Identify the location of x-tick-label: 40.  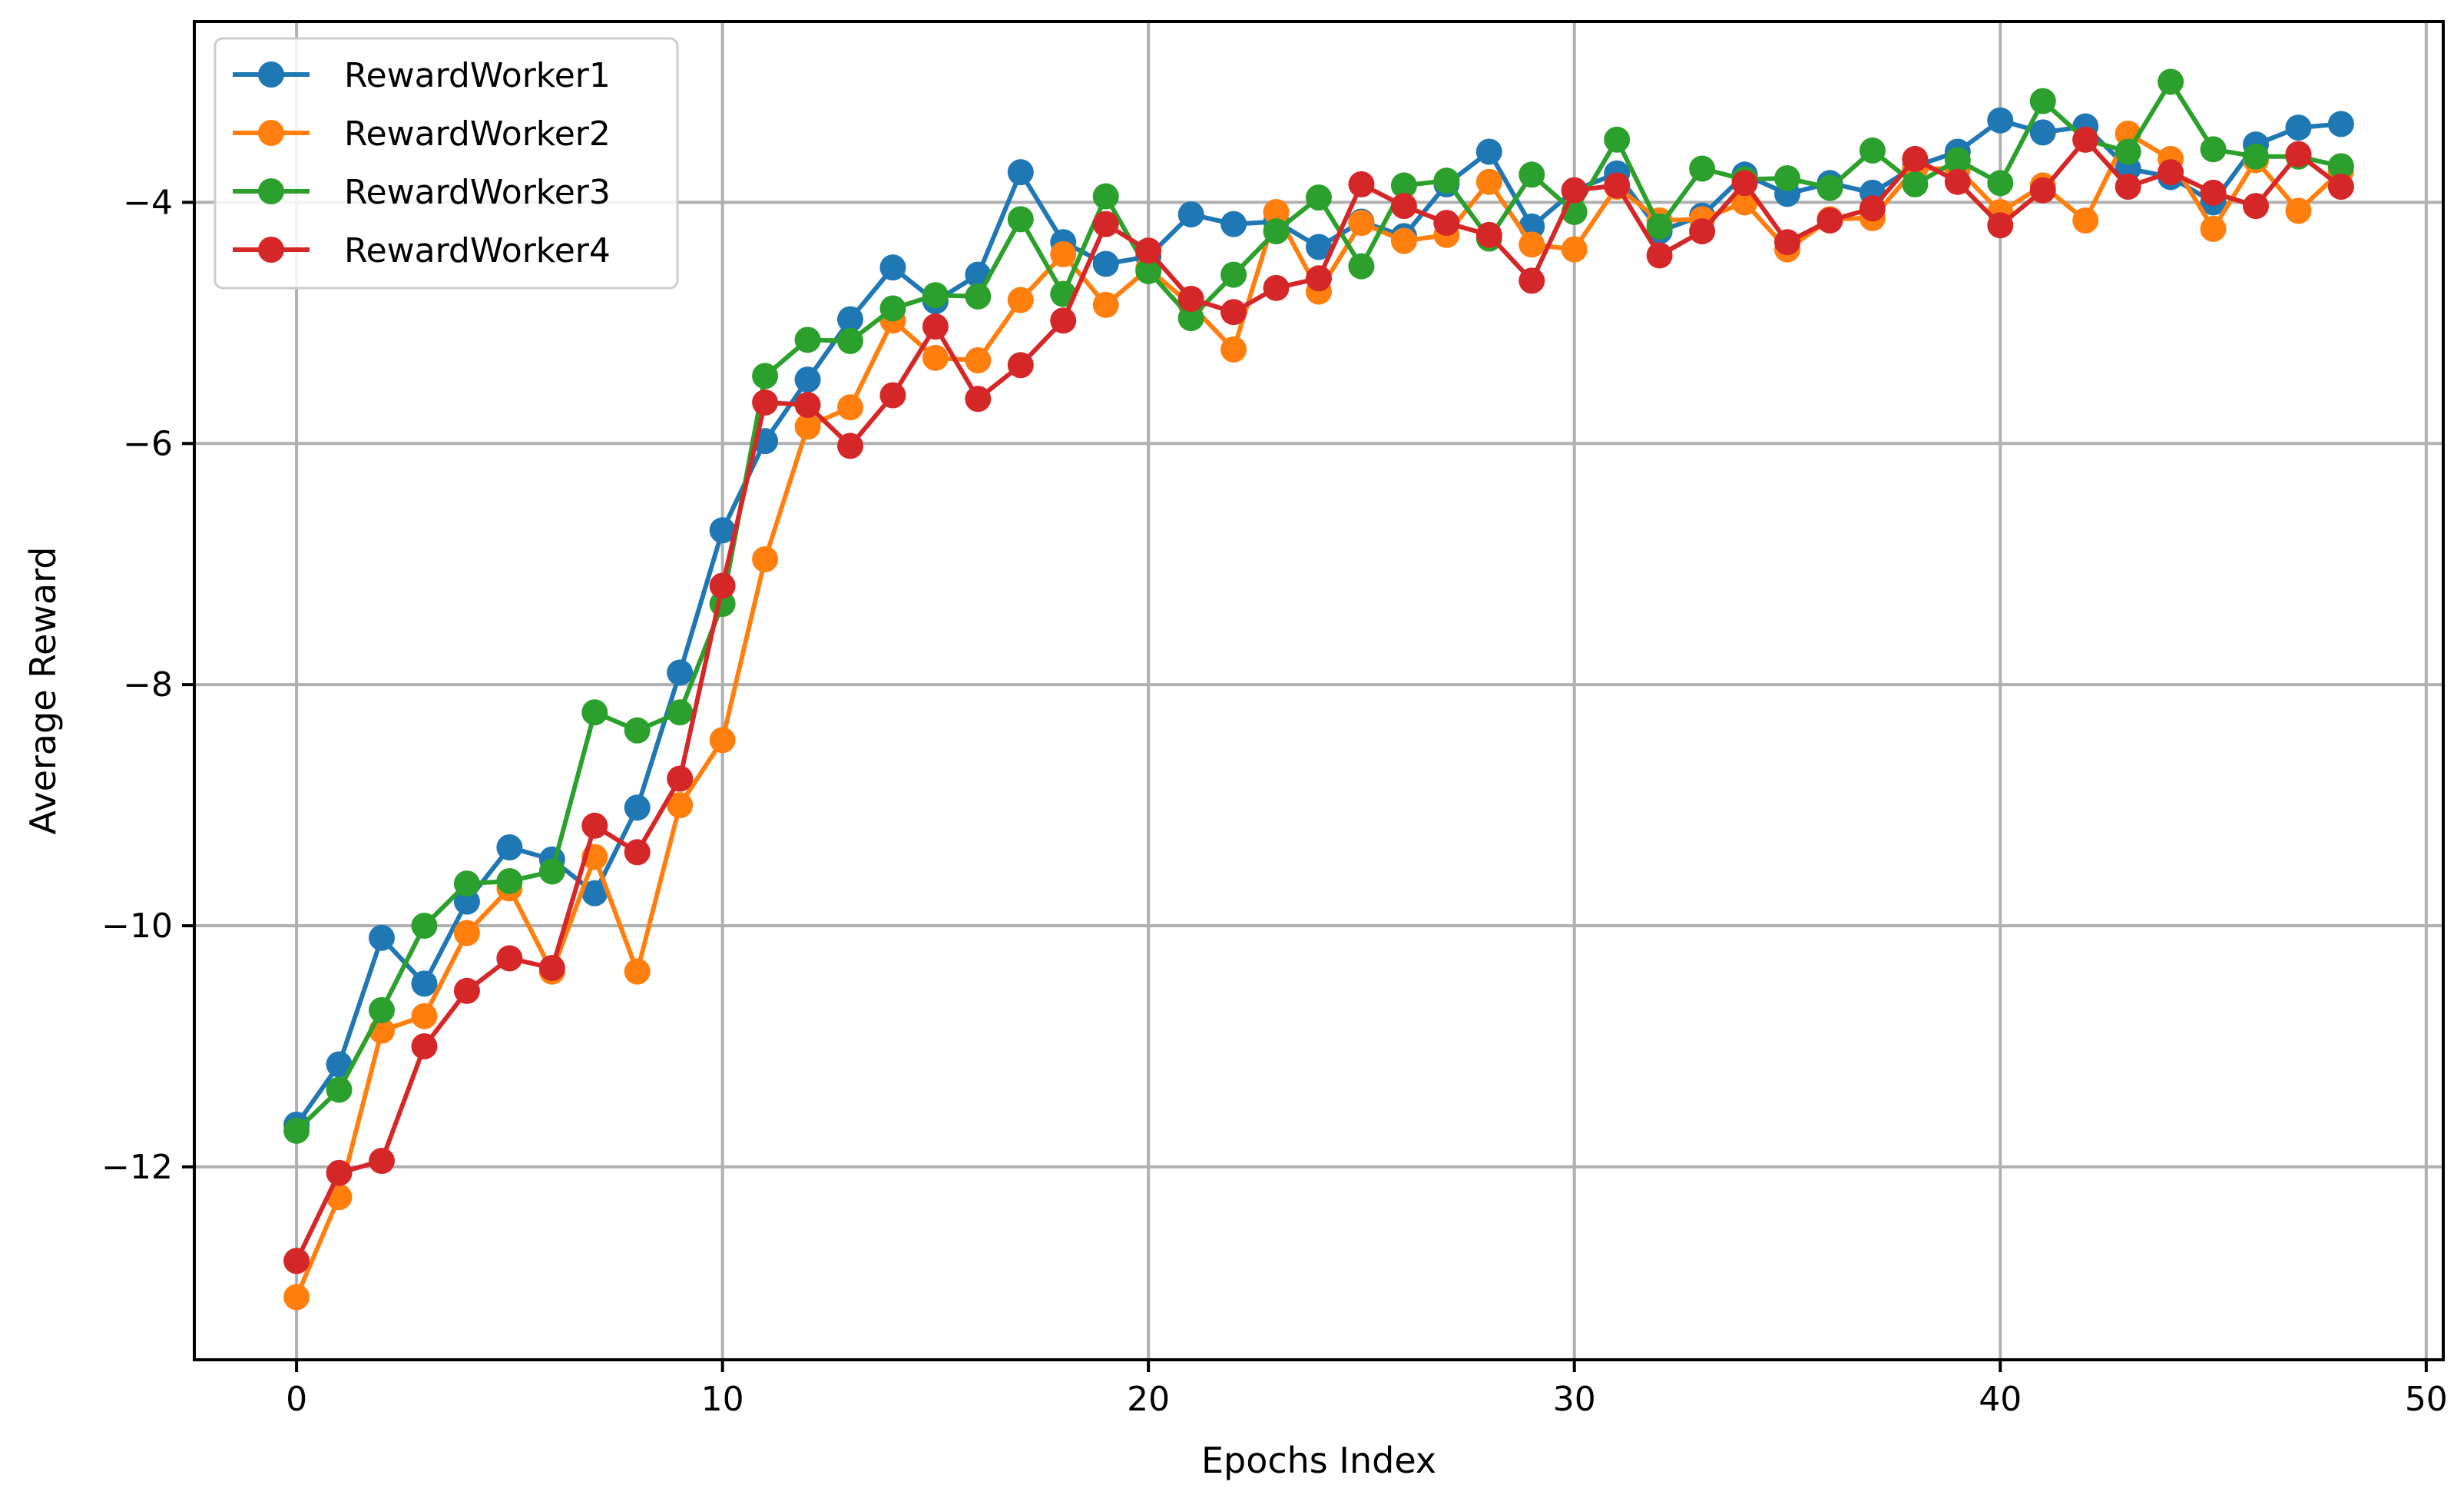
(2000, 1399).